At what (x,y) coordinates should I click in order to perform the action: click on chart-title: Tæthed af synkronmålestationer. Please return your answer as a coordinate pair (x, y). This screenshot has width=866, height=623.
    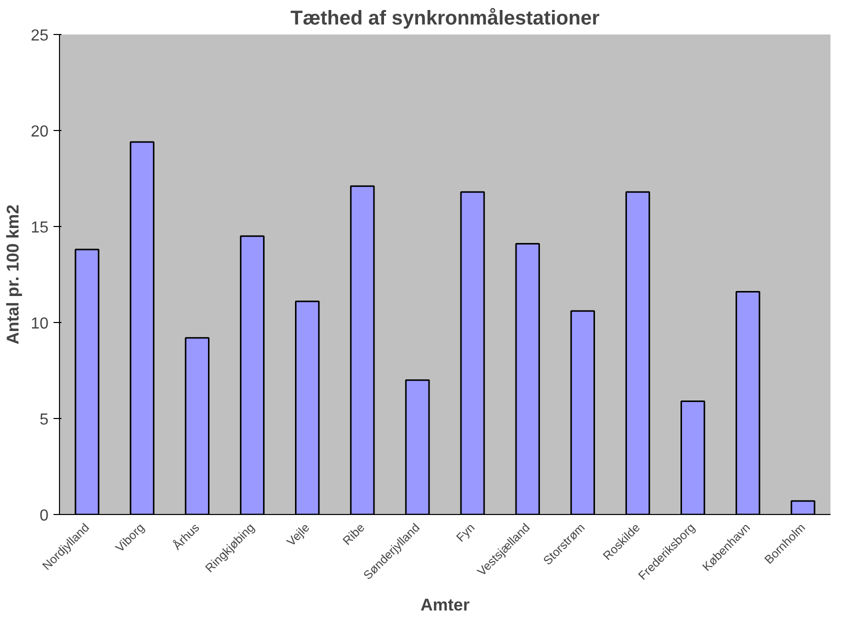
    Looking at the image, I should click on (445, 19).